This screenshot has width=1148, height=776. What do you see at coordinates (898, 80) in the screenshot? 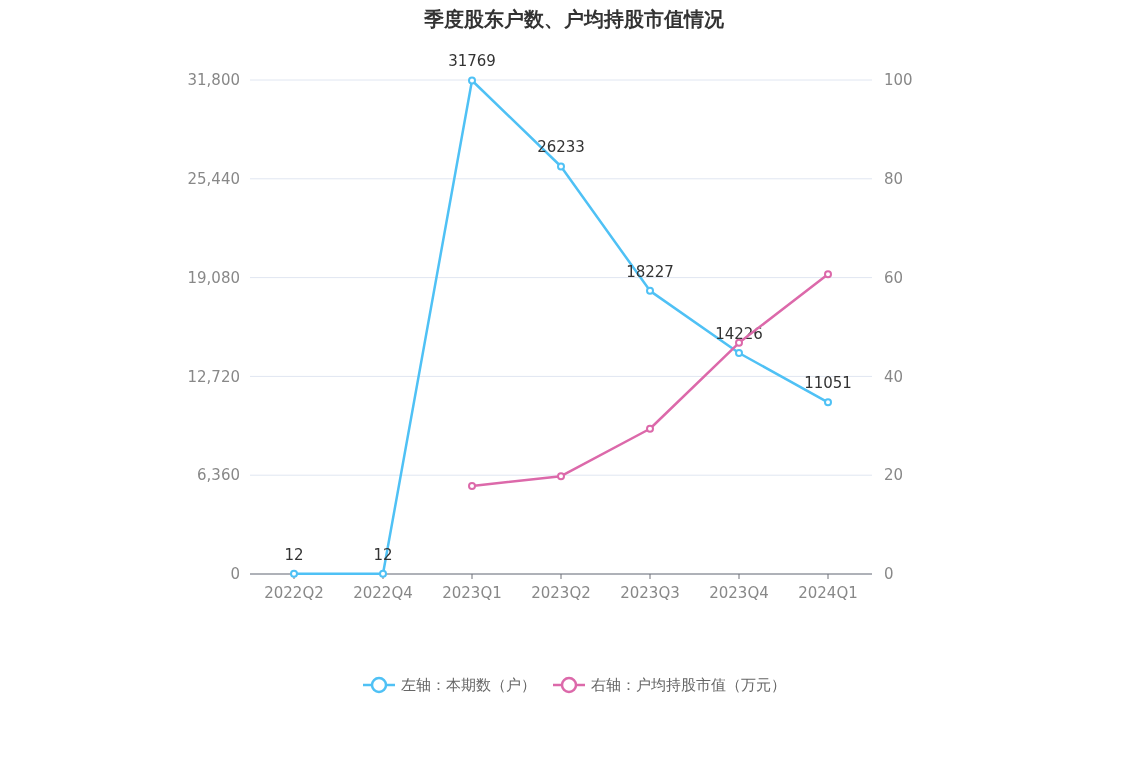
I see `y2-tick-label: 100` at bounding box center [898, 80].